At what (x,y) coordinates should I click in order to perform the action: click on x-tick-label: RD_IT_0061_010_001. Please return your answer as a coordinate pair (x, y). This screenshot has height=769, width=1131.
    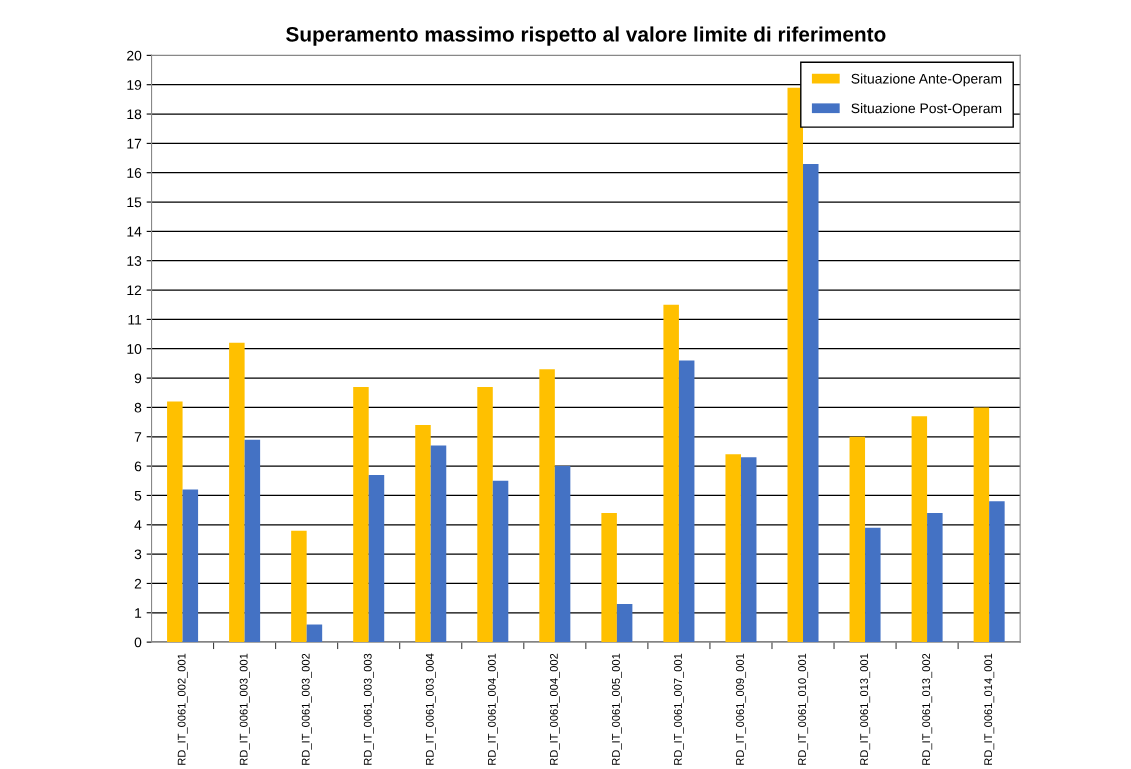
    Looking at the image, I should click on (803, 709).